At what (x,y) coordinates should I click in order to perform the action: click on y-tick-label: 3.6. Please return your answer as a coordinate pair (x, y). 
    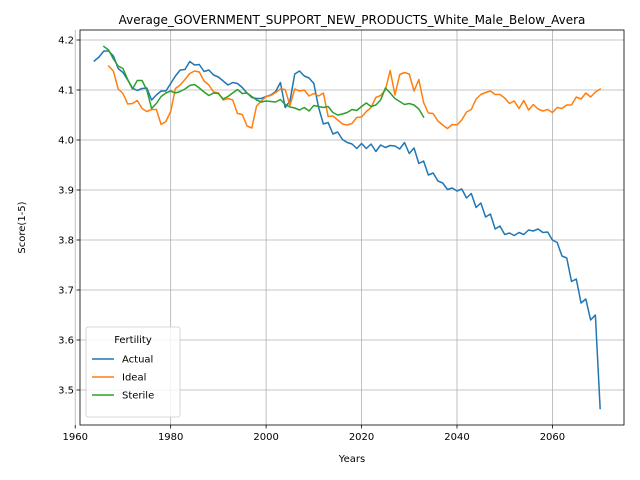
    Looking at the image, I should click on (66, 341).